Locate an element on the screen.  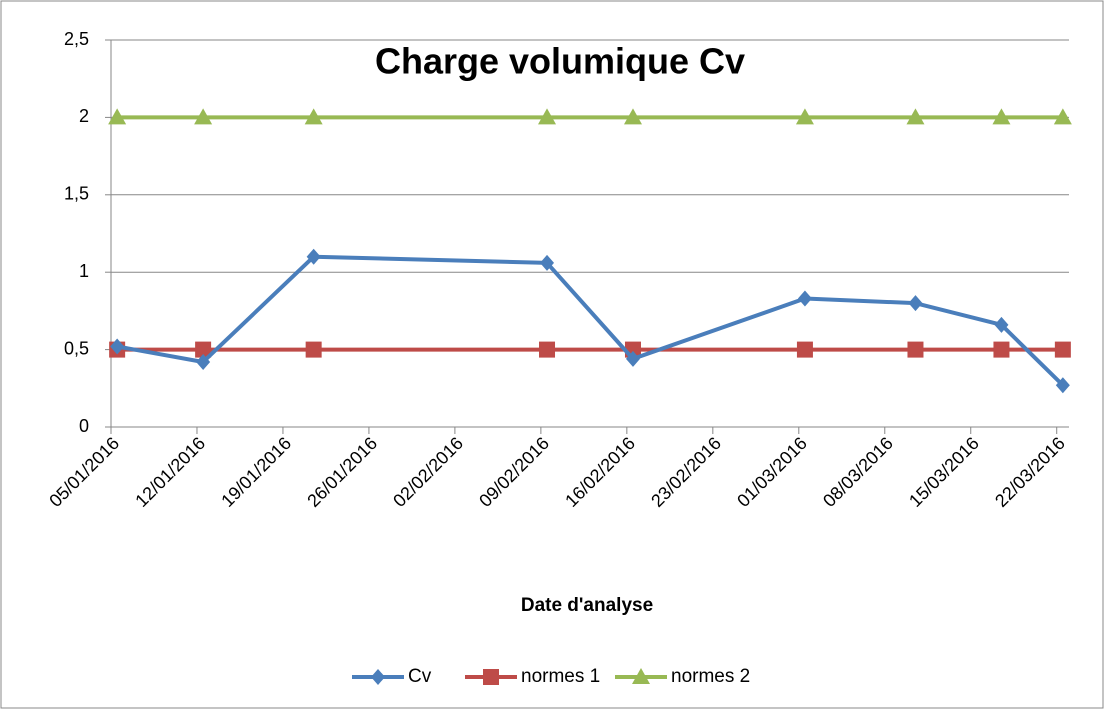
y-tick-label: 1,5 is located at coordinates (76, 194).